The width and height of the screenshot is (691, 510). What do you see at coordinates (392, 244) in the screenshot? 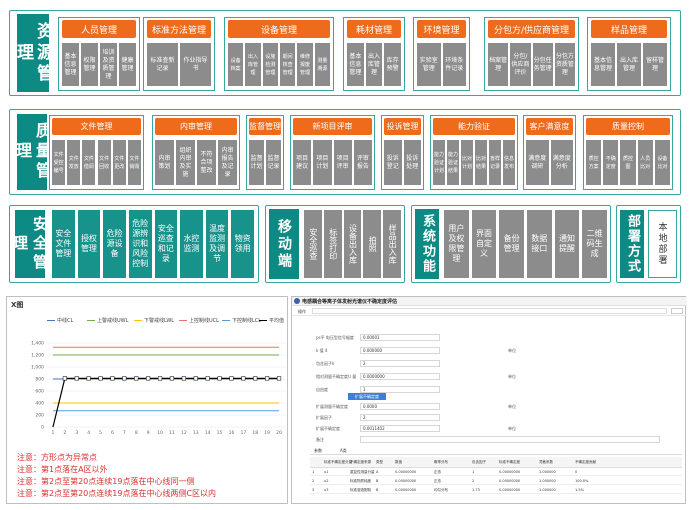
I see `mobile-item: 样品出入库` at bounding box center [392, 244].